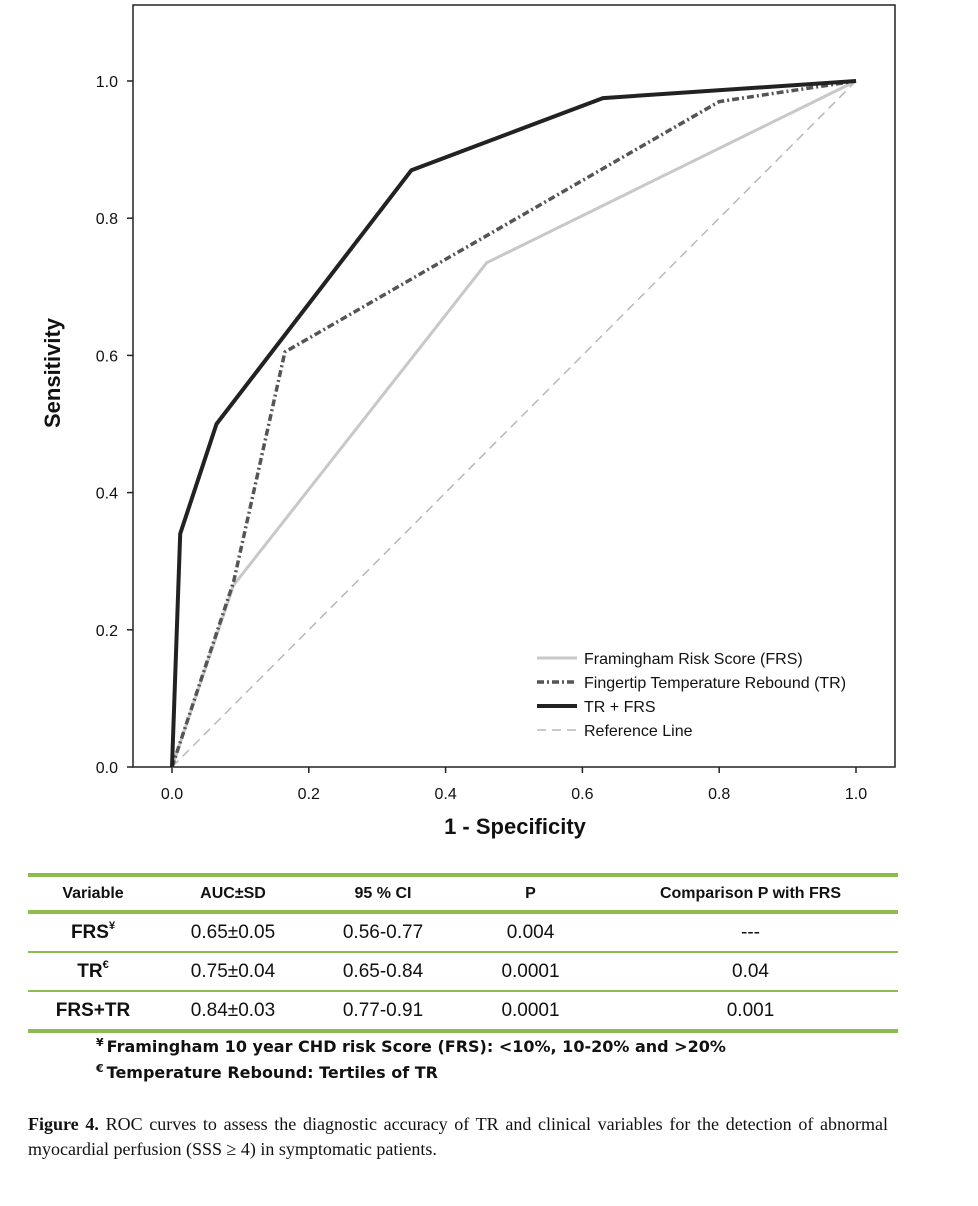  Describe the element at coordinates (530, 932) in the screenshot. I see `row-p: 0.004` at that location.